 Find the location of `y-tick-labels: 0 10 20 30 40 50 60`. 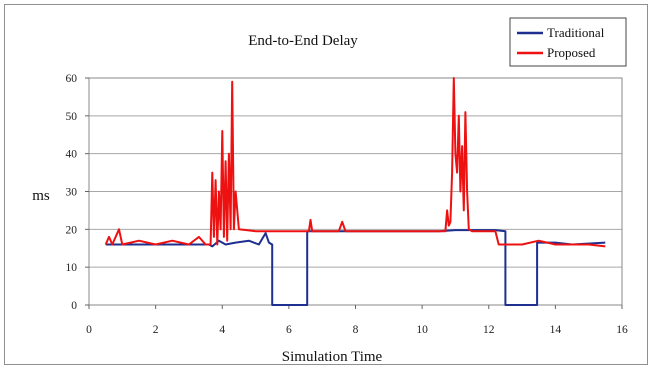

y-tick-labels: 0 10 20 30 40 50 60 is located at coordinates (72, 192).